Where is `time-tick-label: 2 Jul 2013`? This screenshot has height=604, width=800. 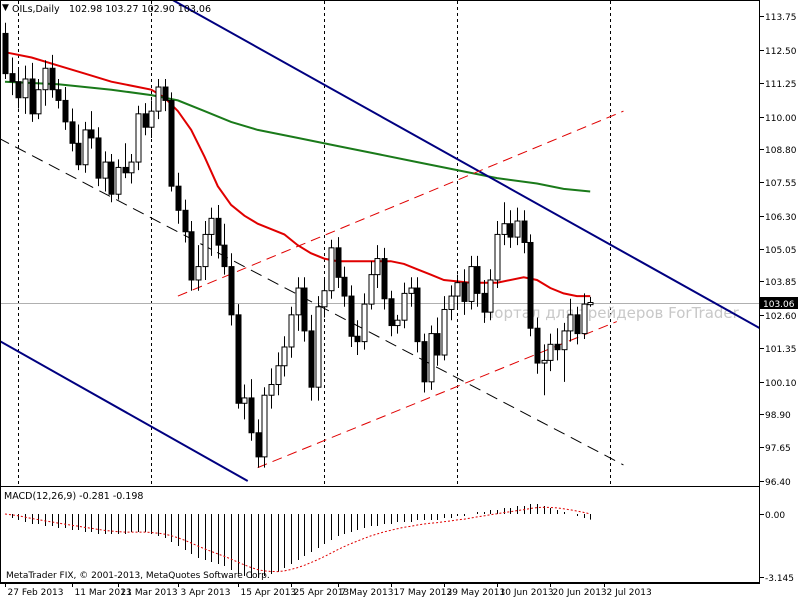
time-tick-label: 2 Jul 2013 is located at coordinates (629, 593).